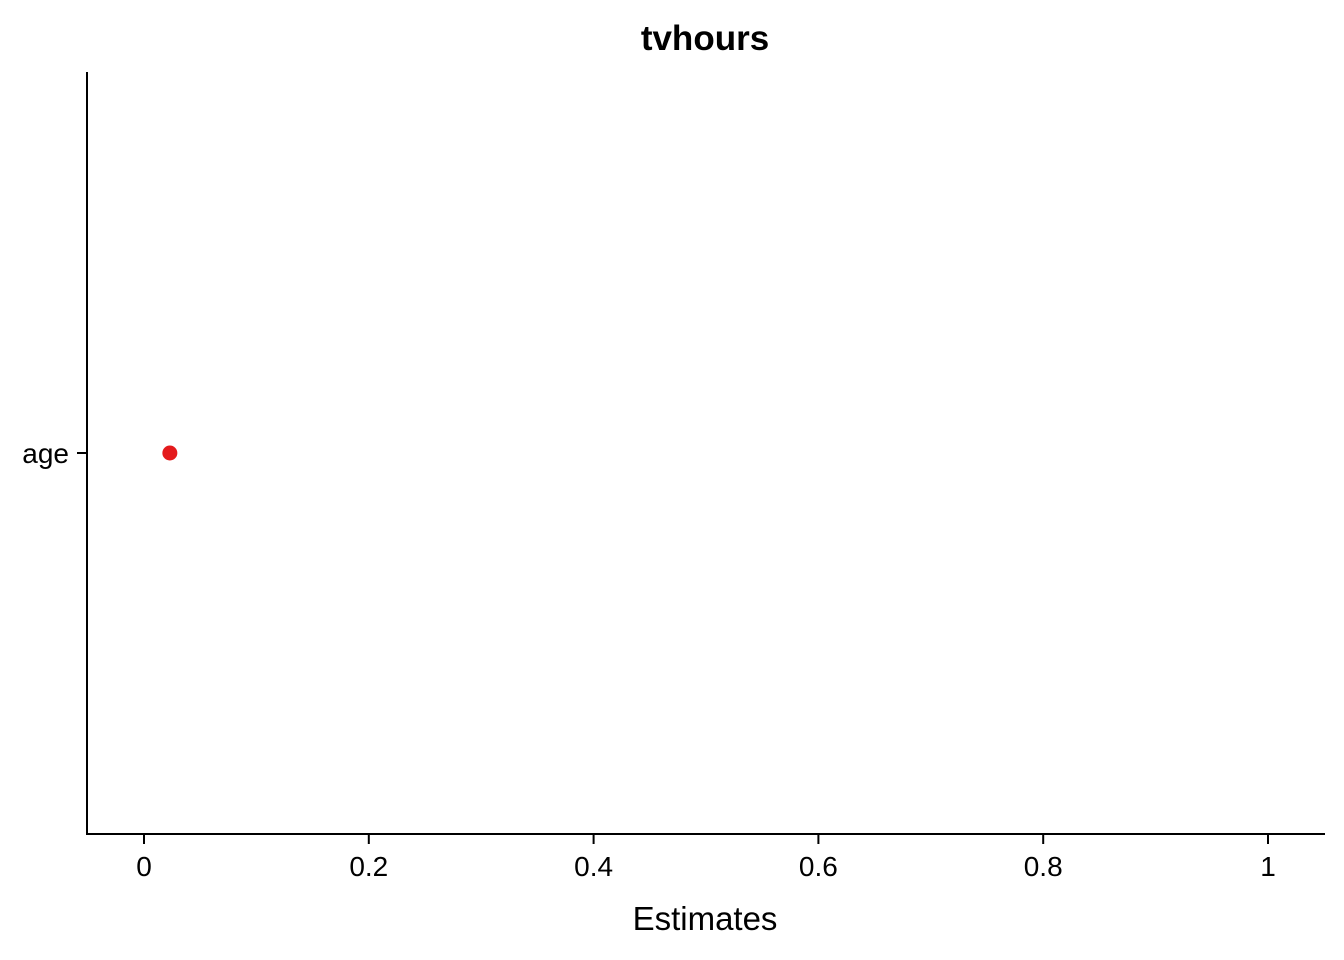 The width and height of the screenshot is (1344, 960). Describe the element at coordinates (593, 866) in the screenshot. I see `x-tick-label: 0.4` at that location.